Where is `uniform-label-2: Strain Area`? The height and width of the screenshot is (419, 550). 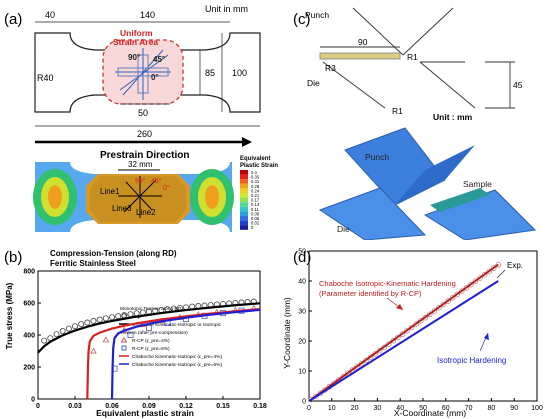
uniform-label-2: Strain Area is located at coordinates (135, 42).